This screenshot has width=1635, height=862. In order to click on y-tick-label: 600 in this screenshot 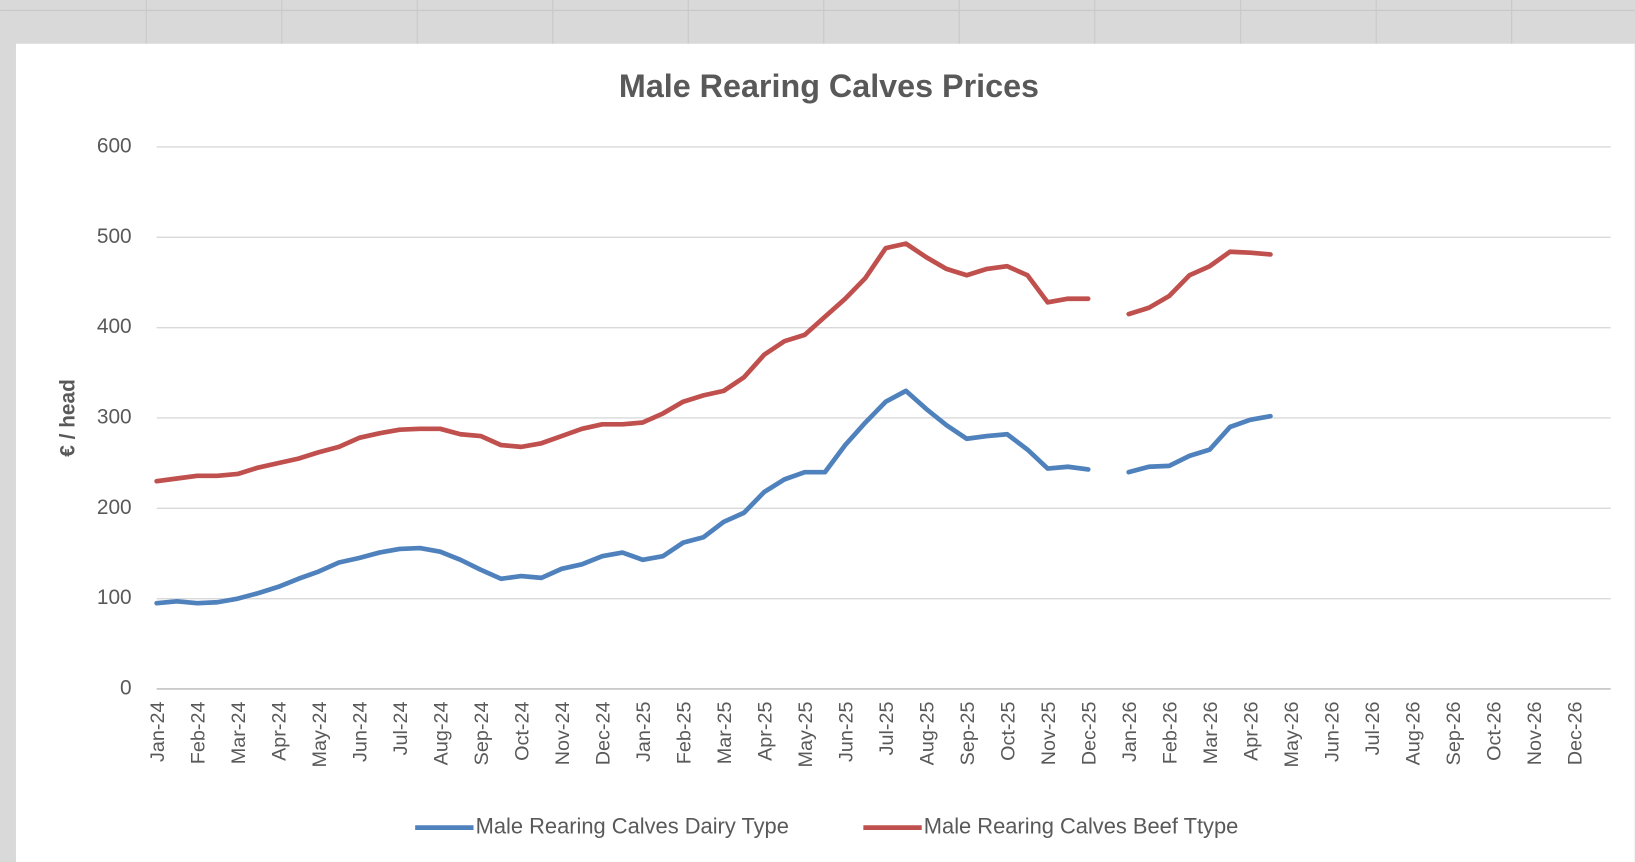, I will do `click(114, 145)`.